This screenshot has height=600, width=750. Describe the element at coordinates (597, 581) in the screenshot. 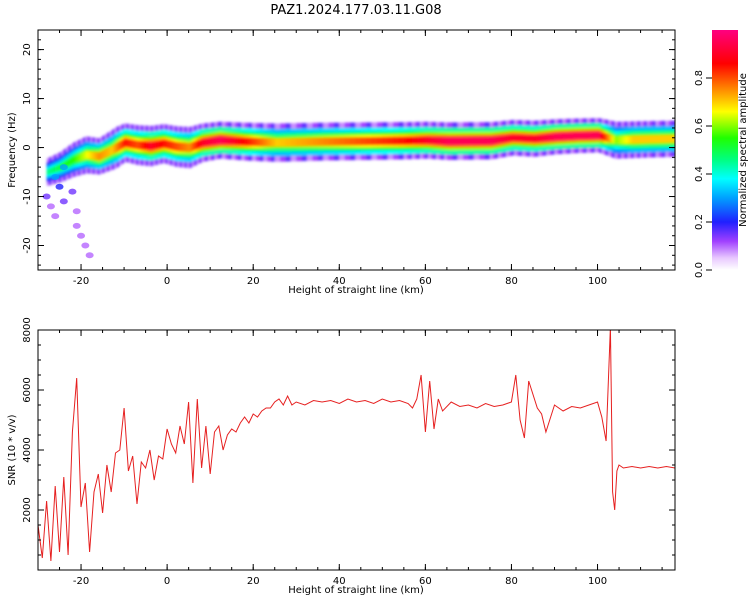

I see `x-tick-label: 100` at that location.